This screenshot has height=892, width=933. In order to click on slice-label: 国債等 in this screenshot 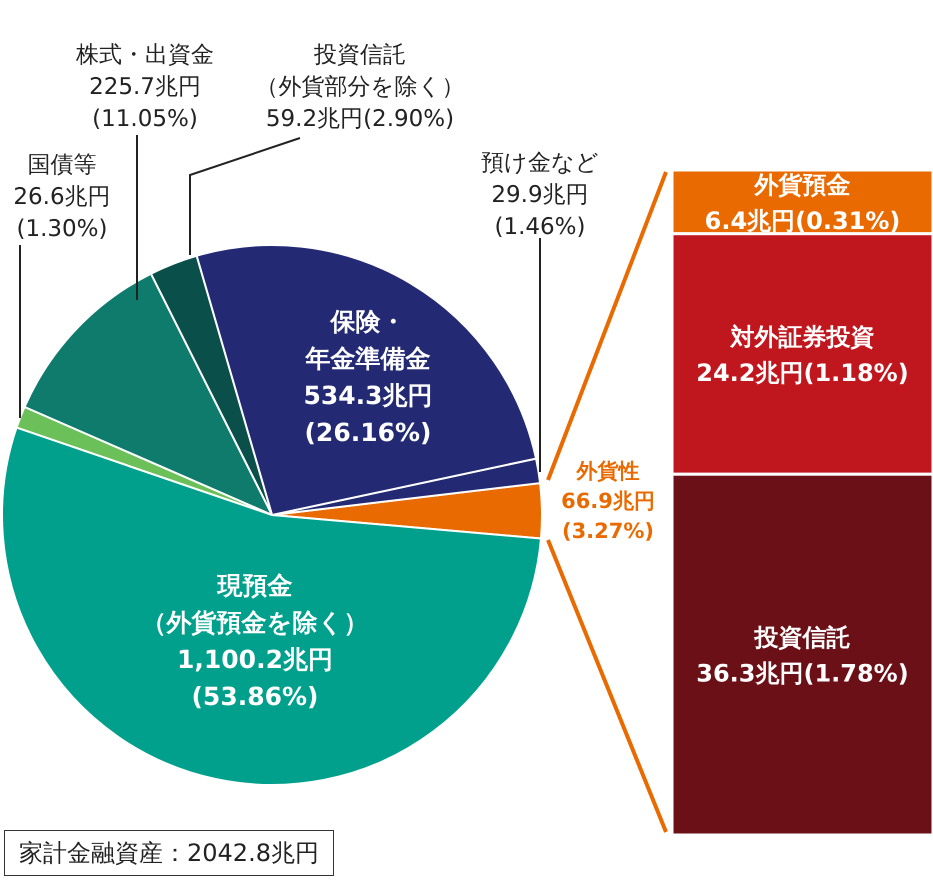, I will do `click(62, 165)`.